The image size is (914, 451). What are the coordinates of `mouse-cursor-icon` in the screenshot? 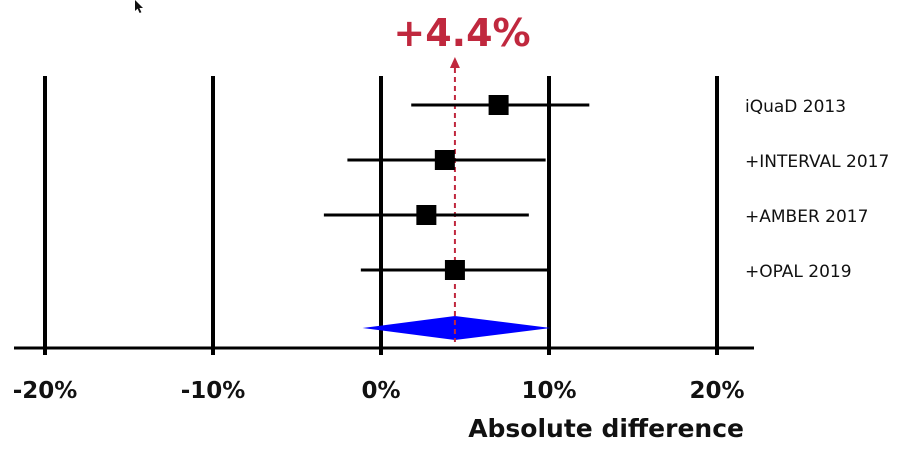 It's located at (139, 6).